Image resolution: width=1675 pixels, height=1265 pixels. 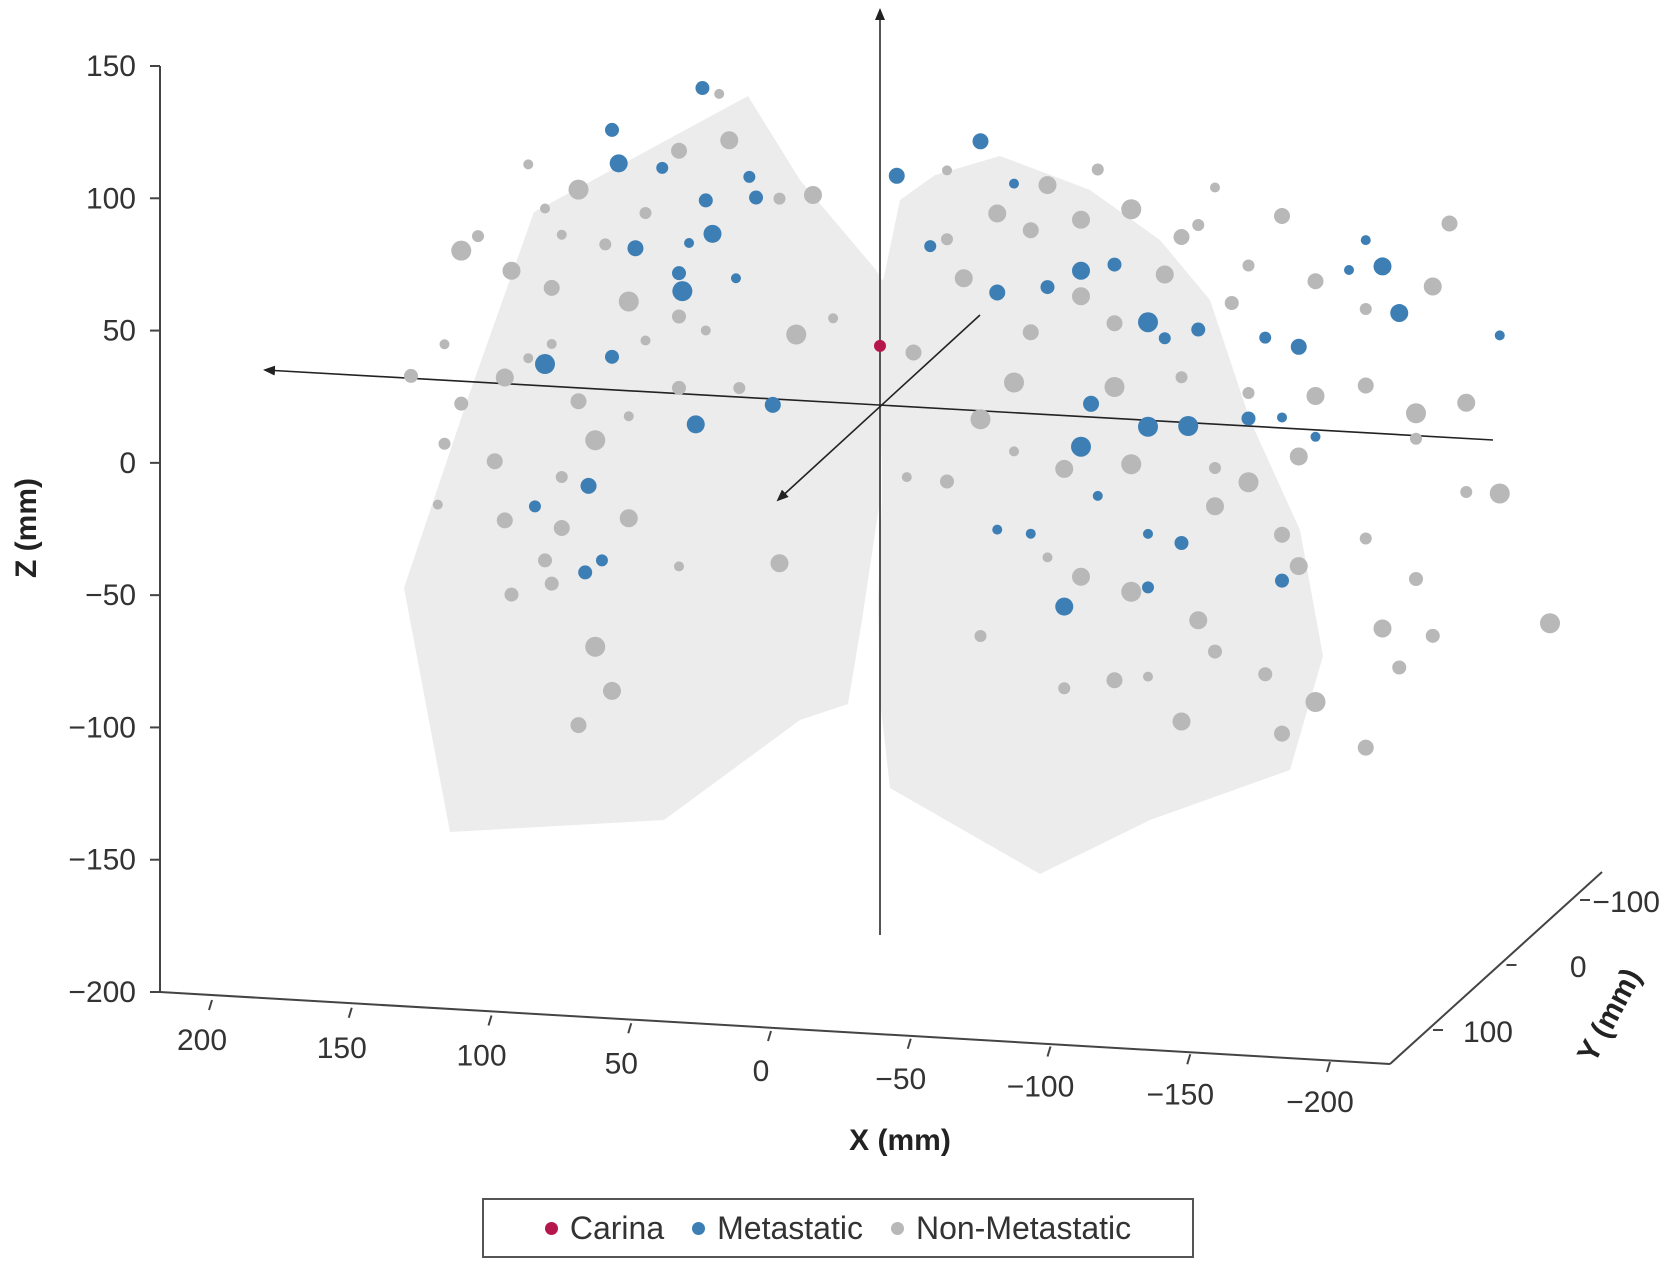 What do you see at coordinates (1626, 902) in the screenshot?
I see `y-tick-label: −100` at bounding box center [1626, 902].